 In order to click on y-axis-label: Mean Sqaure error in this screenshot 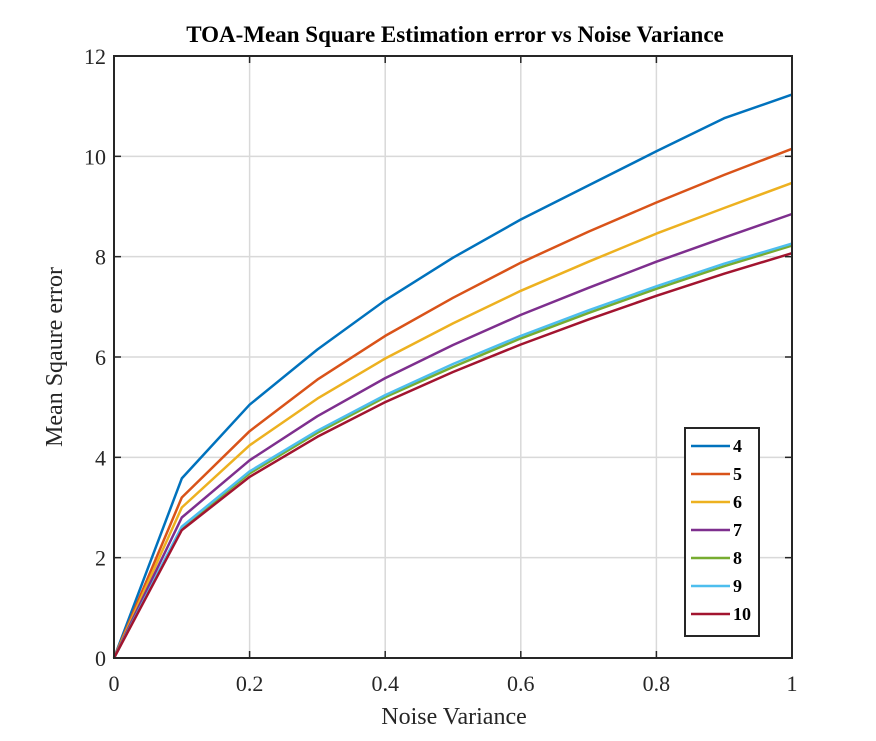, I will do `click(55, 357)`.